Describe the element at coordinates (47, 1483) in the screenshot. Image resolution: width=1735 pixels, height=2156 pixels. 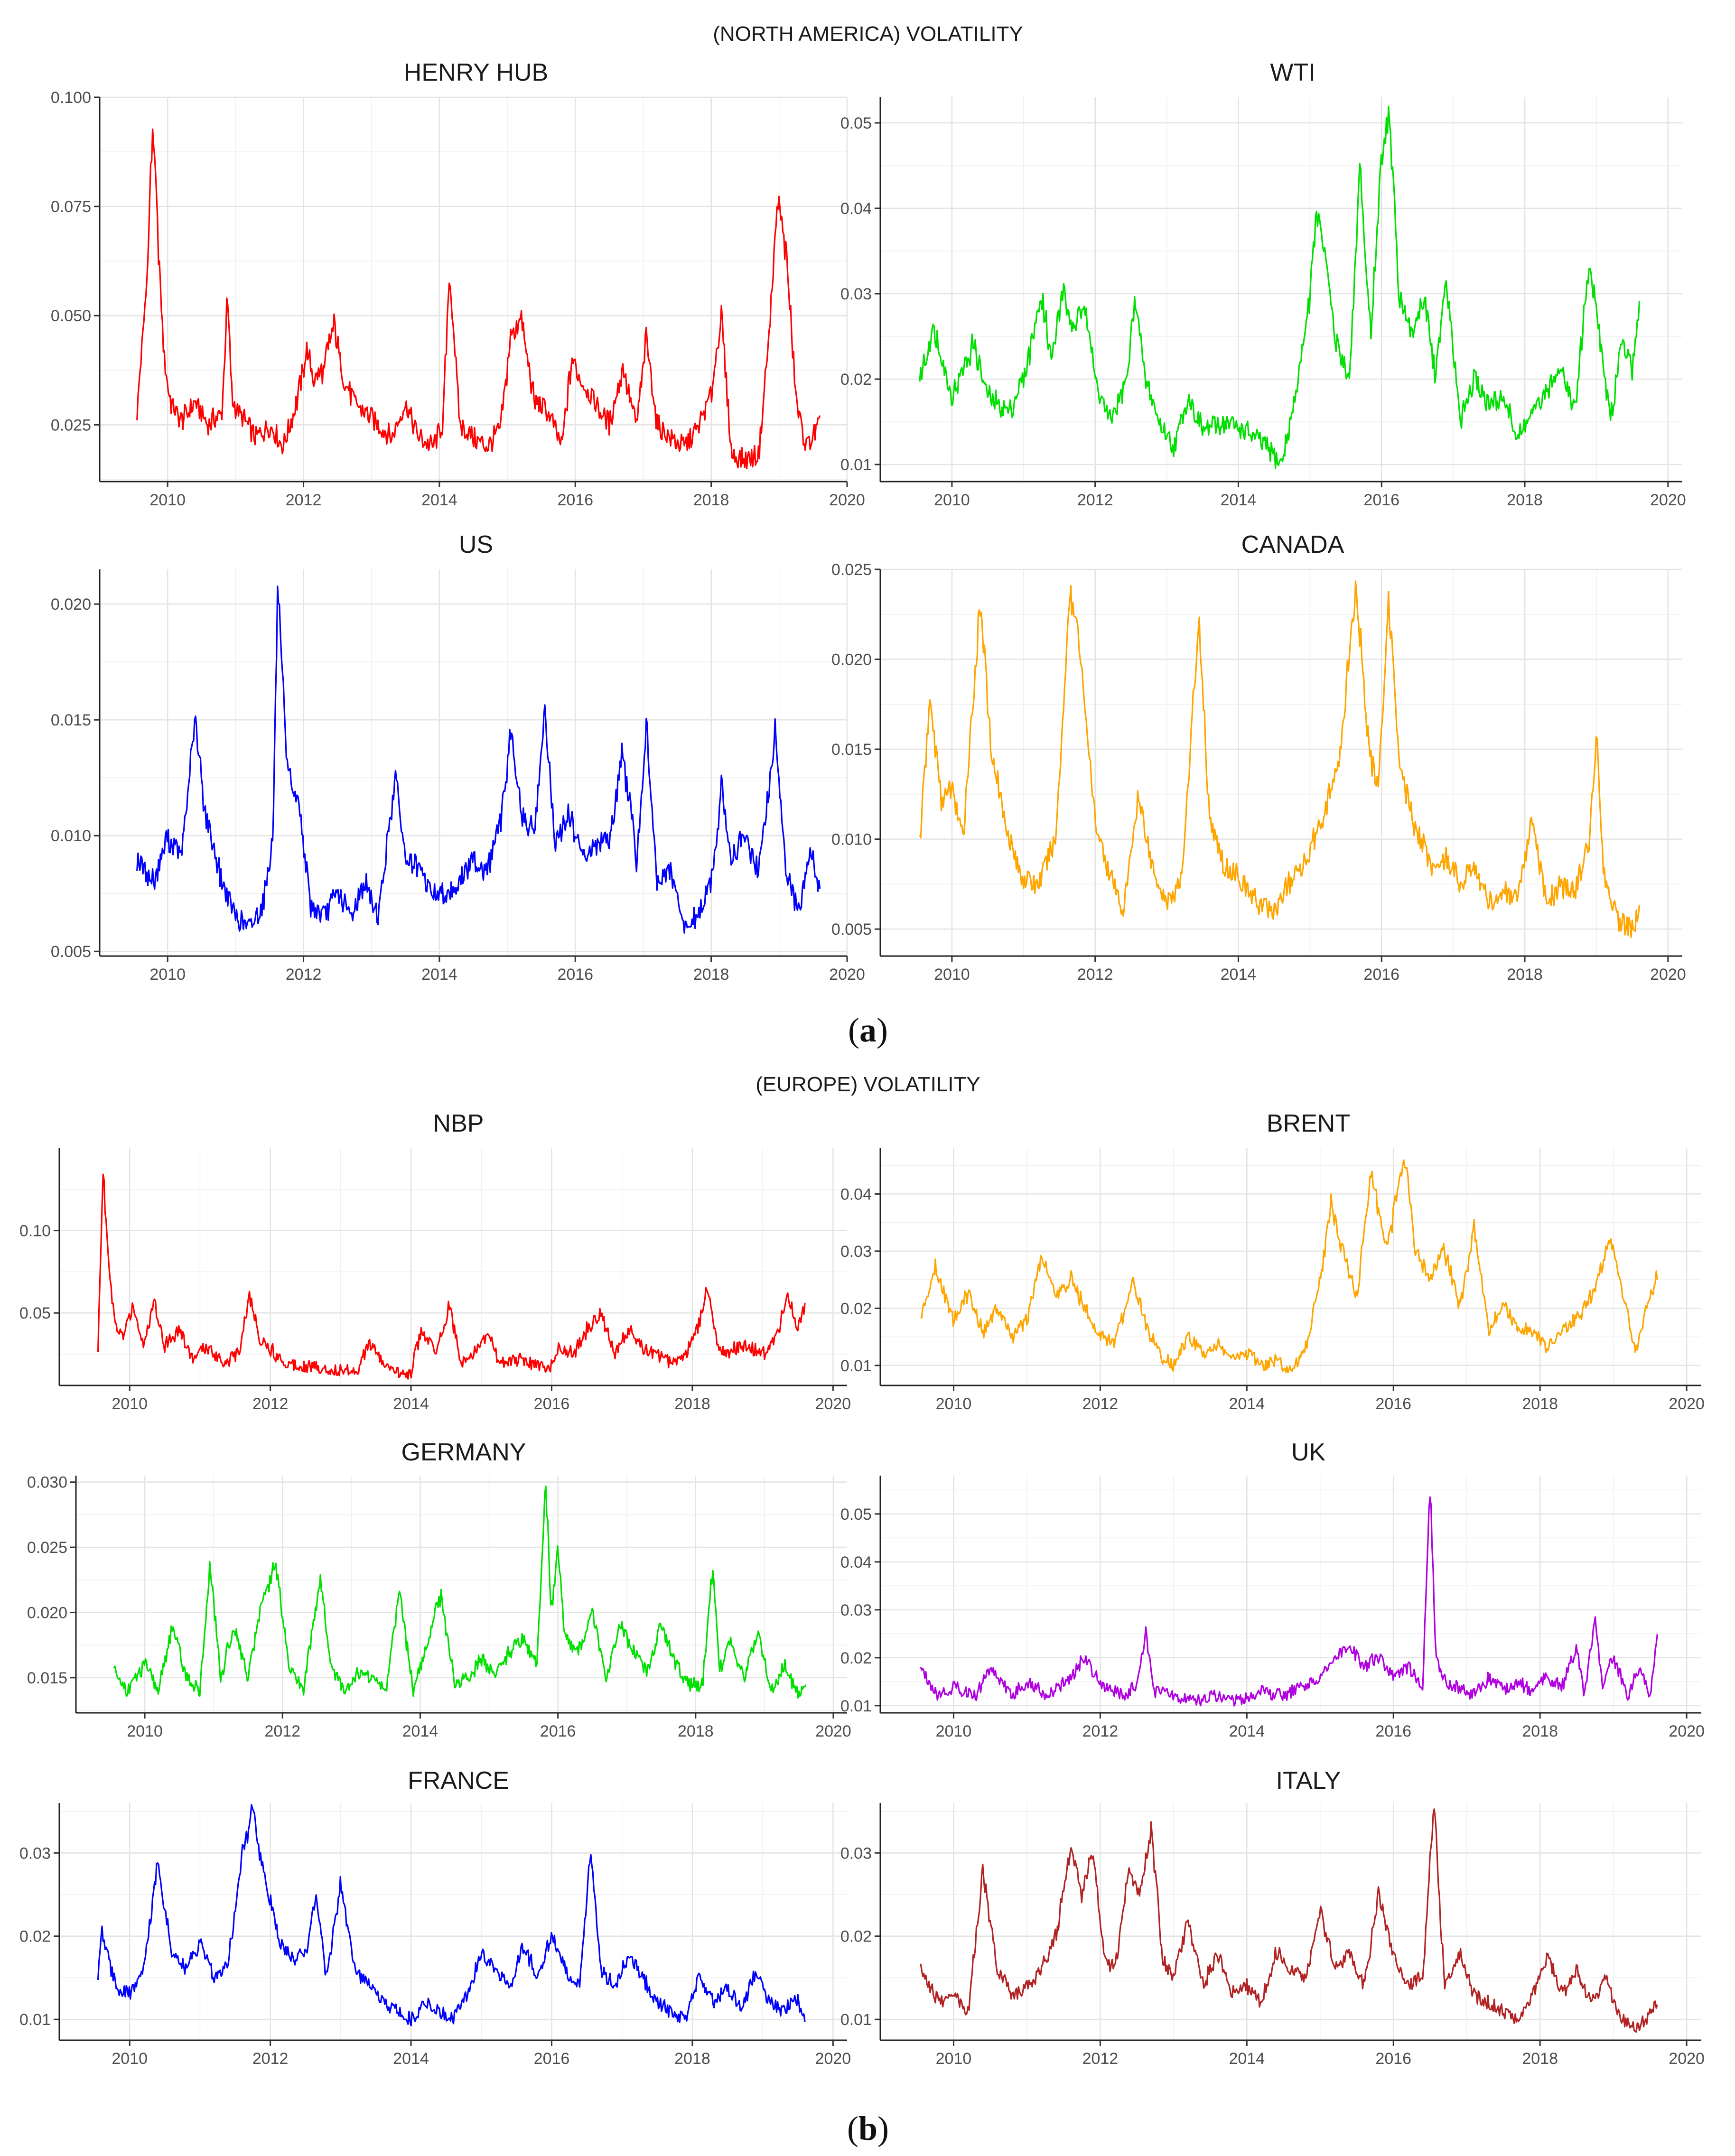
I see `y-tick-label: 0.030` at that location.